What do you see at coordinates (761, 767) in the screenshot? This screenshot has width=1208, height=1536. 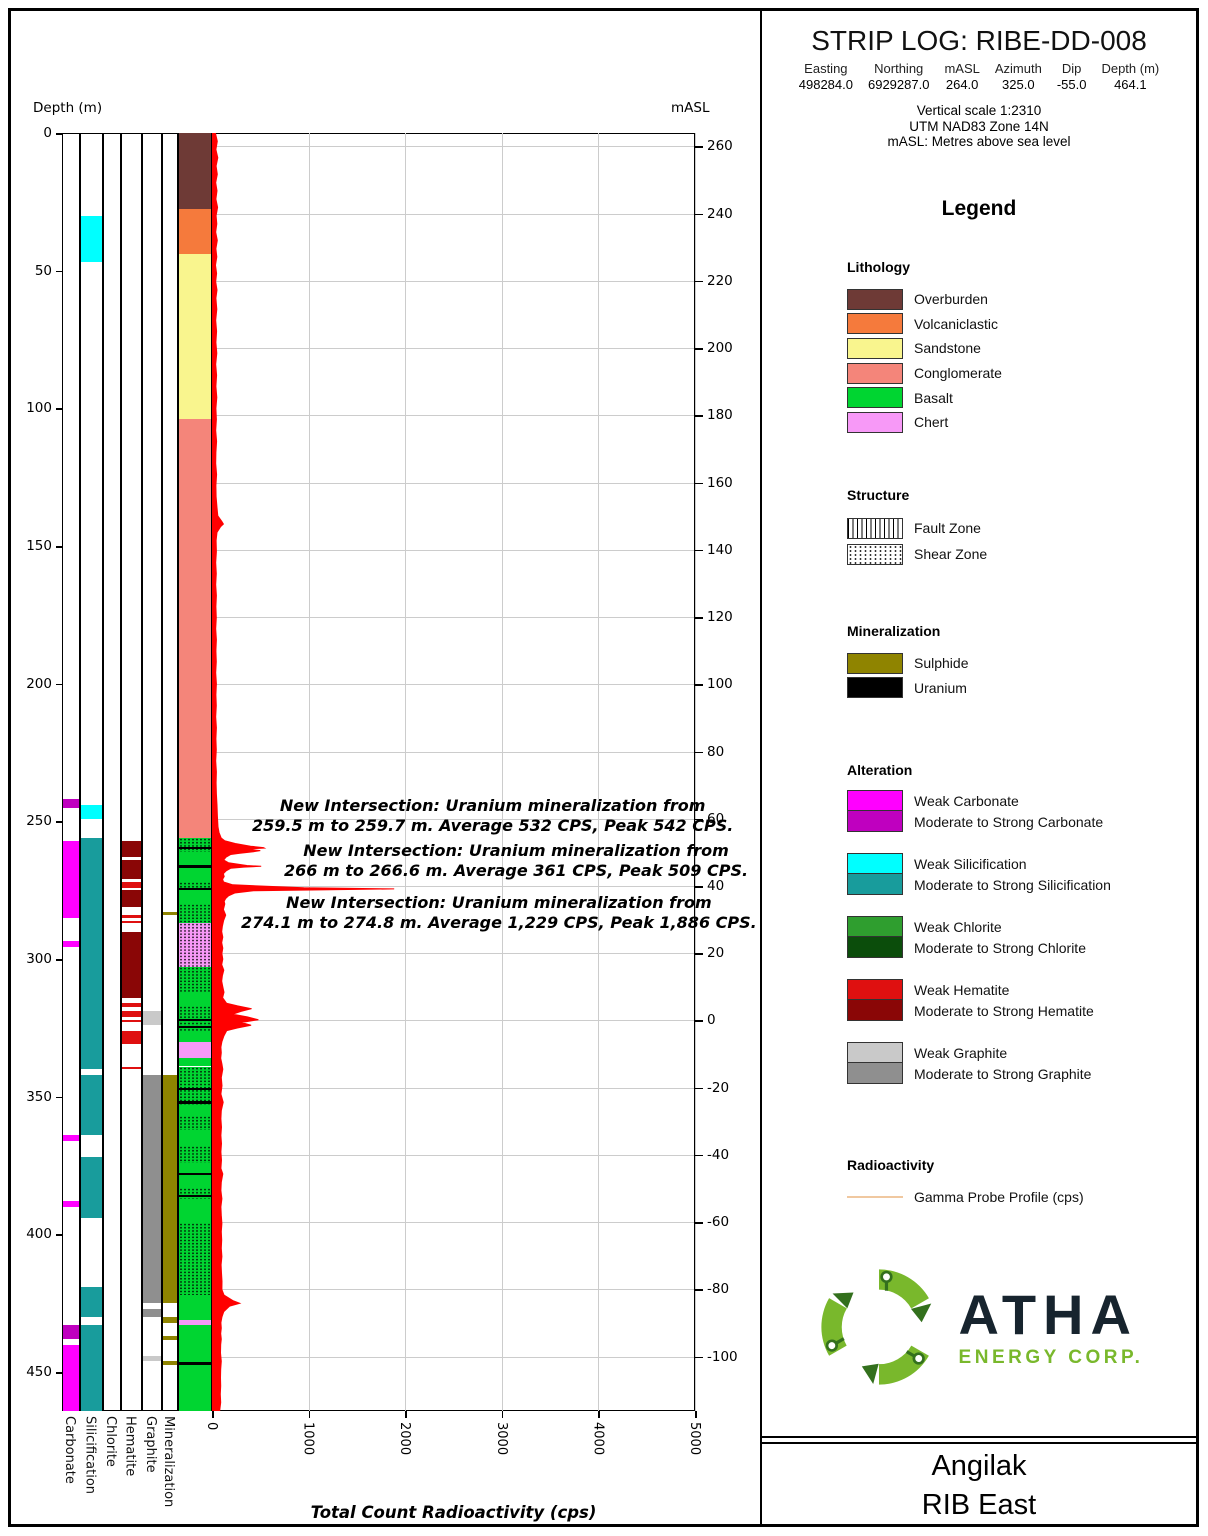 I see `panel-divider` at bounding box center [761, 767].